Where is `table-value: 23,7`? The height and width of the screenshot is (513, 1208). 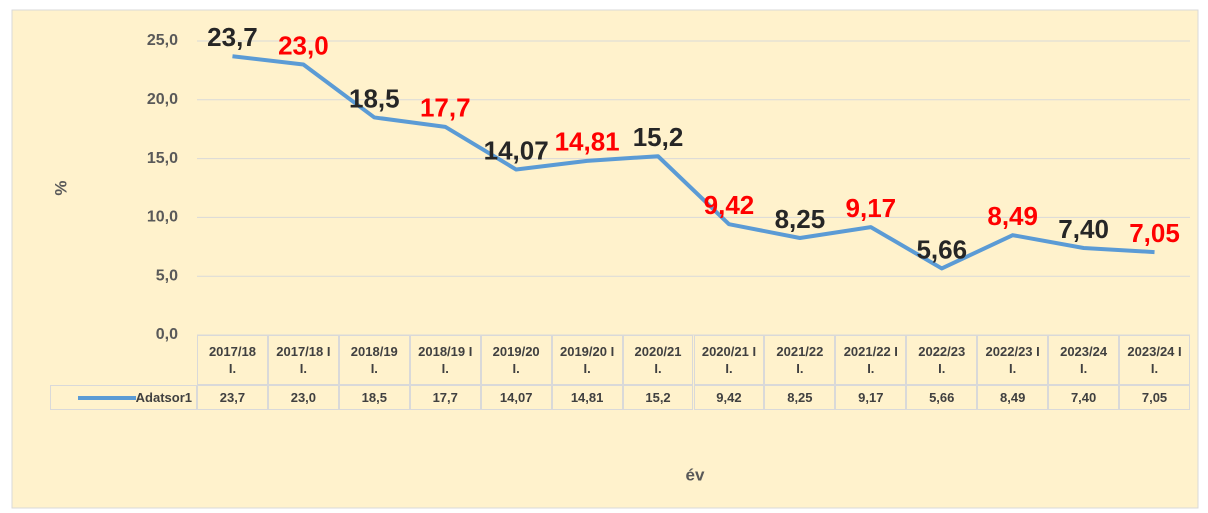 table-value: 23,7 is located at coordinates (232, 397).